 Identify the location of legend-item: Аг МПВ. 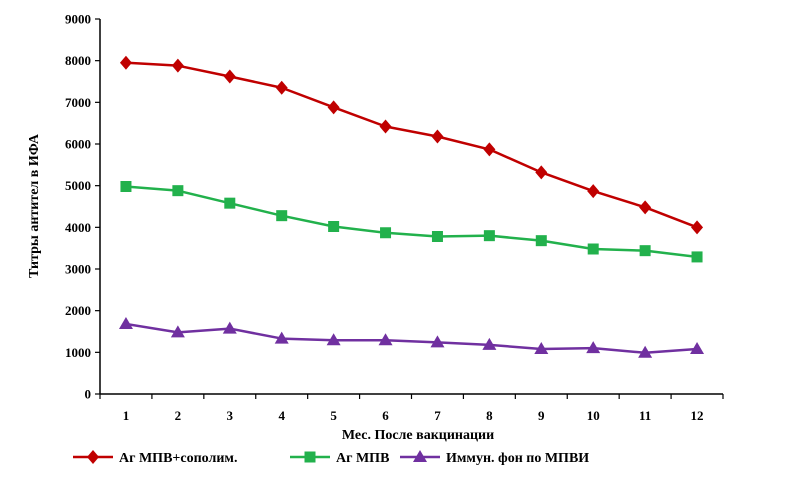
(339, 458).